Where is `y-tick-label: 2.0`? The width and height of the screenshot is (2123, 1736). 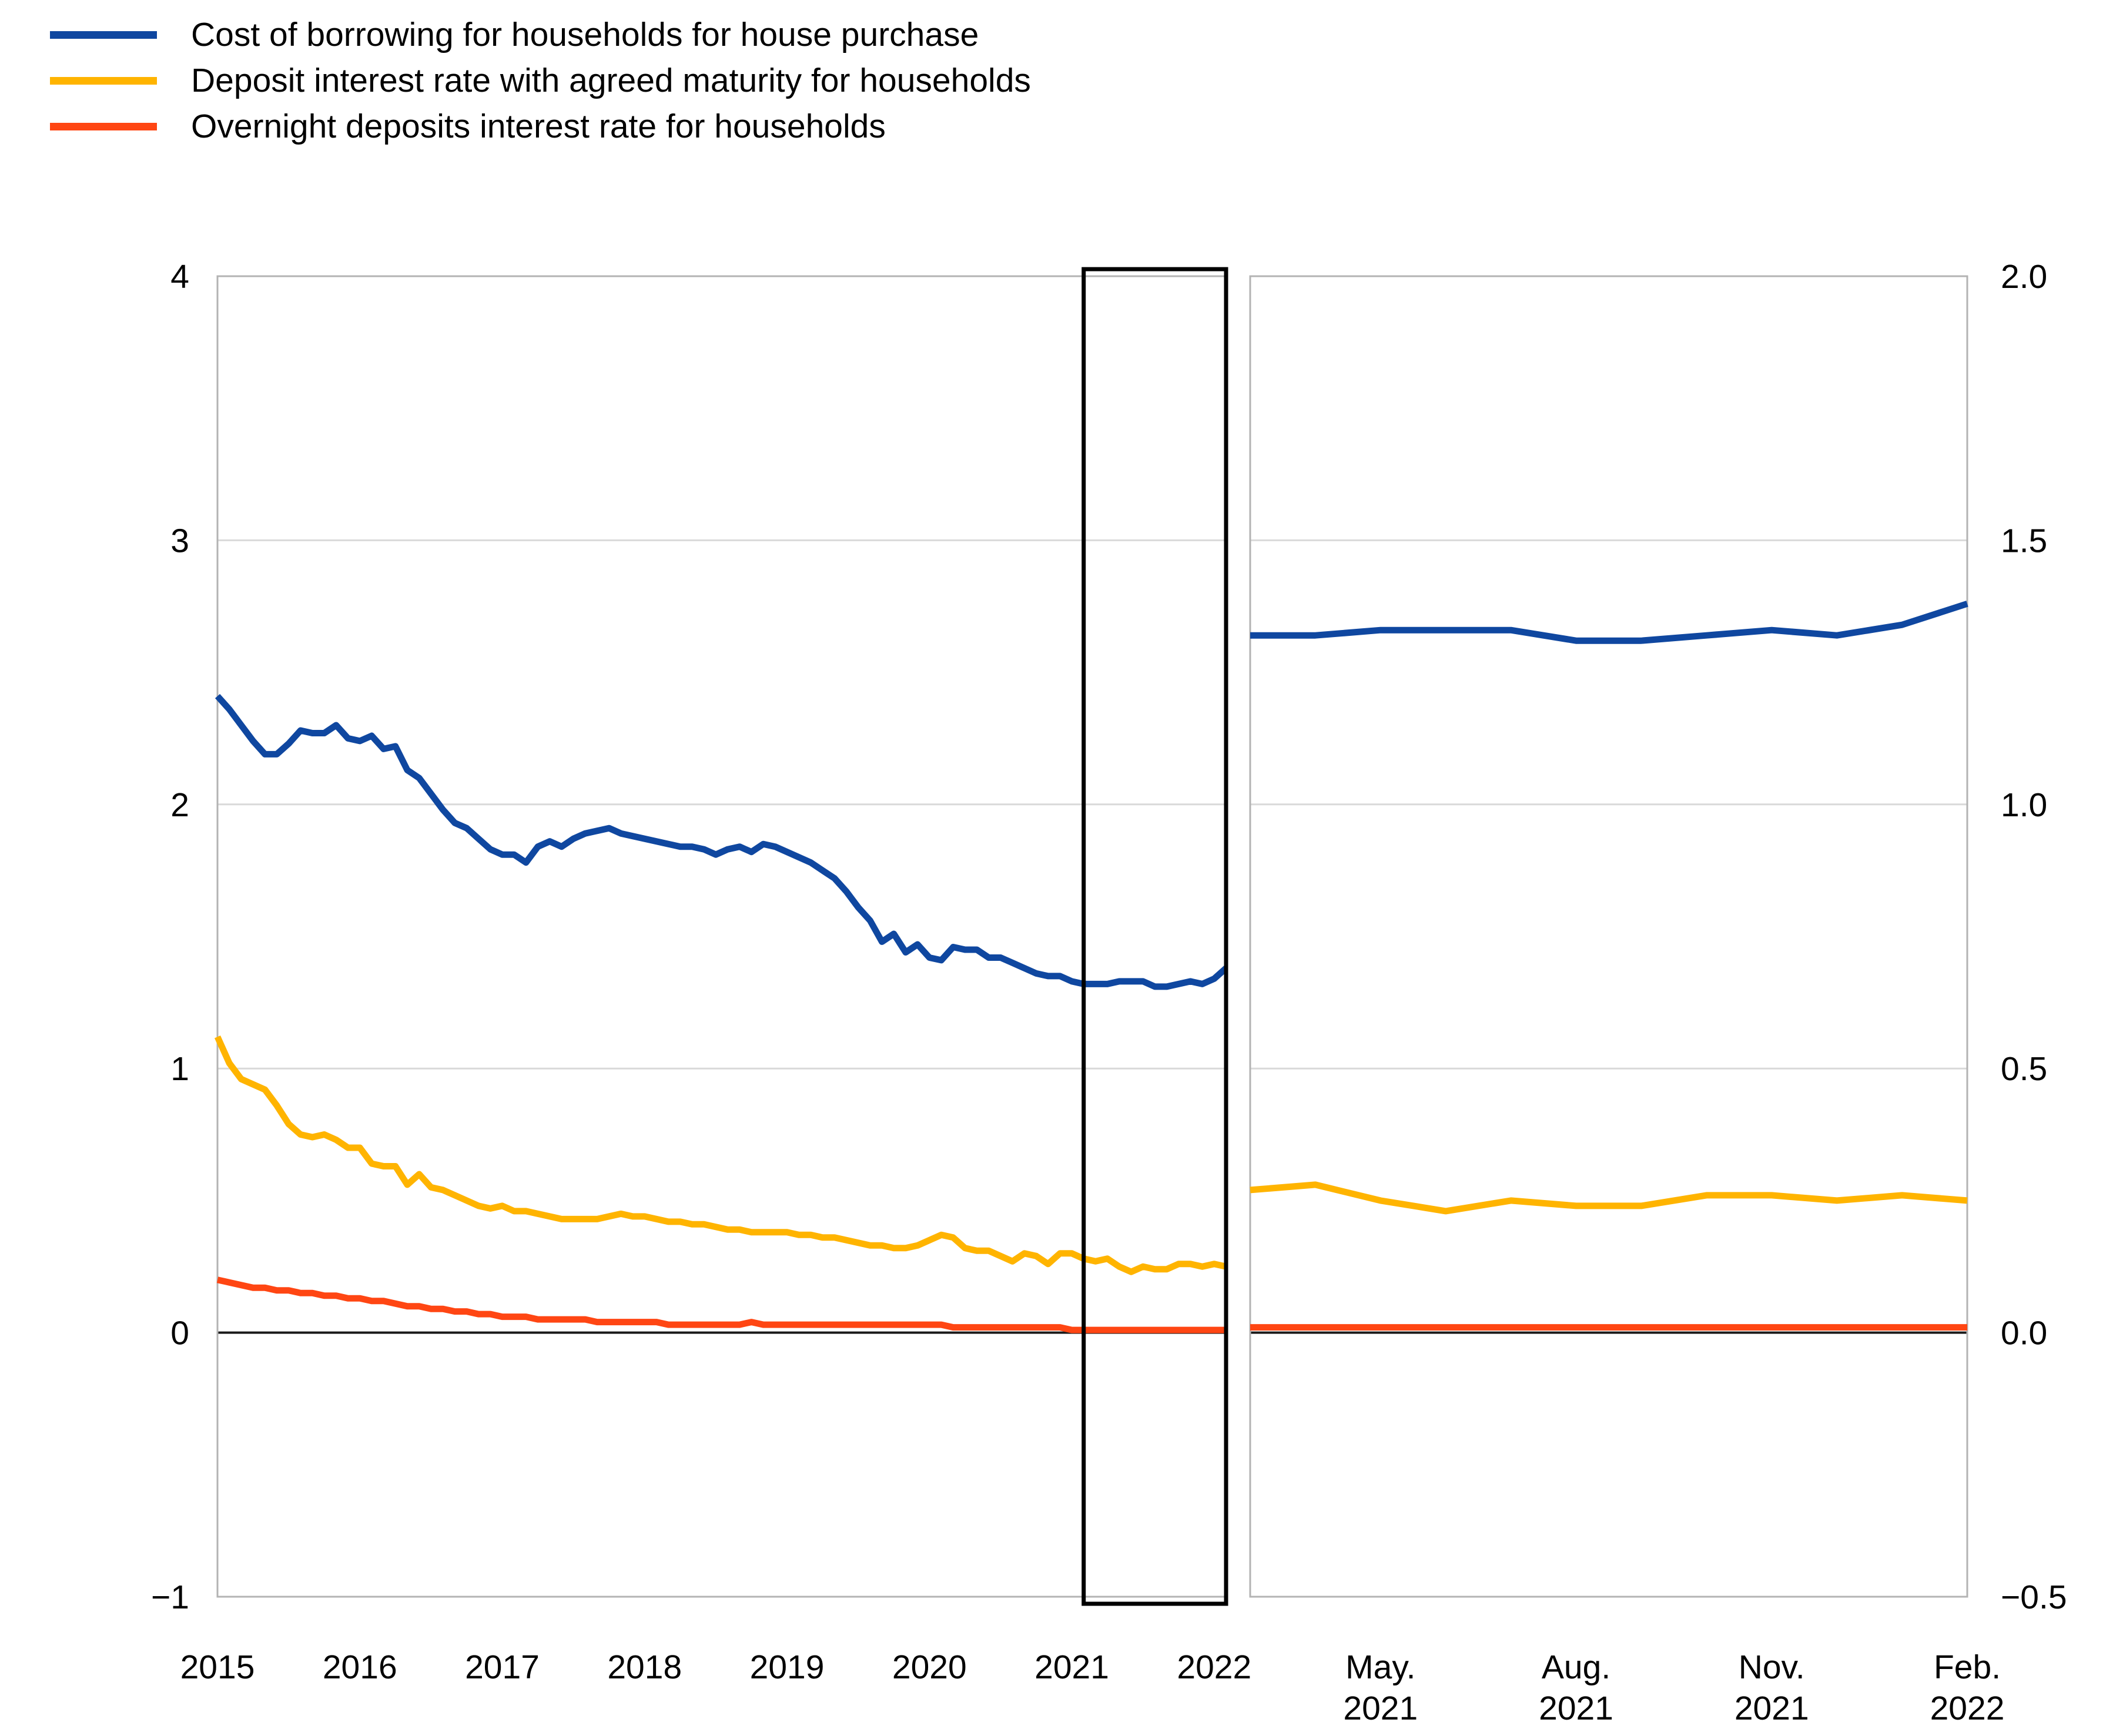
y-tick-label: 2.0 is located at coordinates (2024, 277).